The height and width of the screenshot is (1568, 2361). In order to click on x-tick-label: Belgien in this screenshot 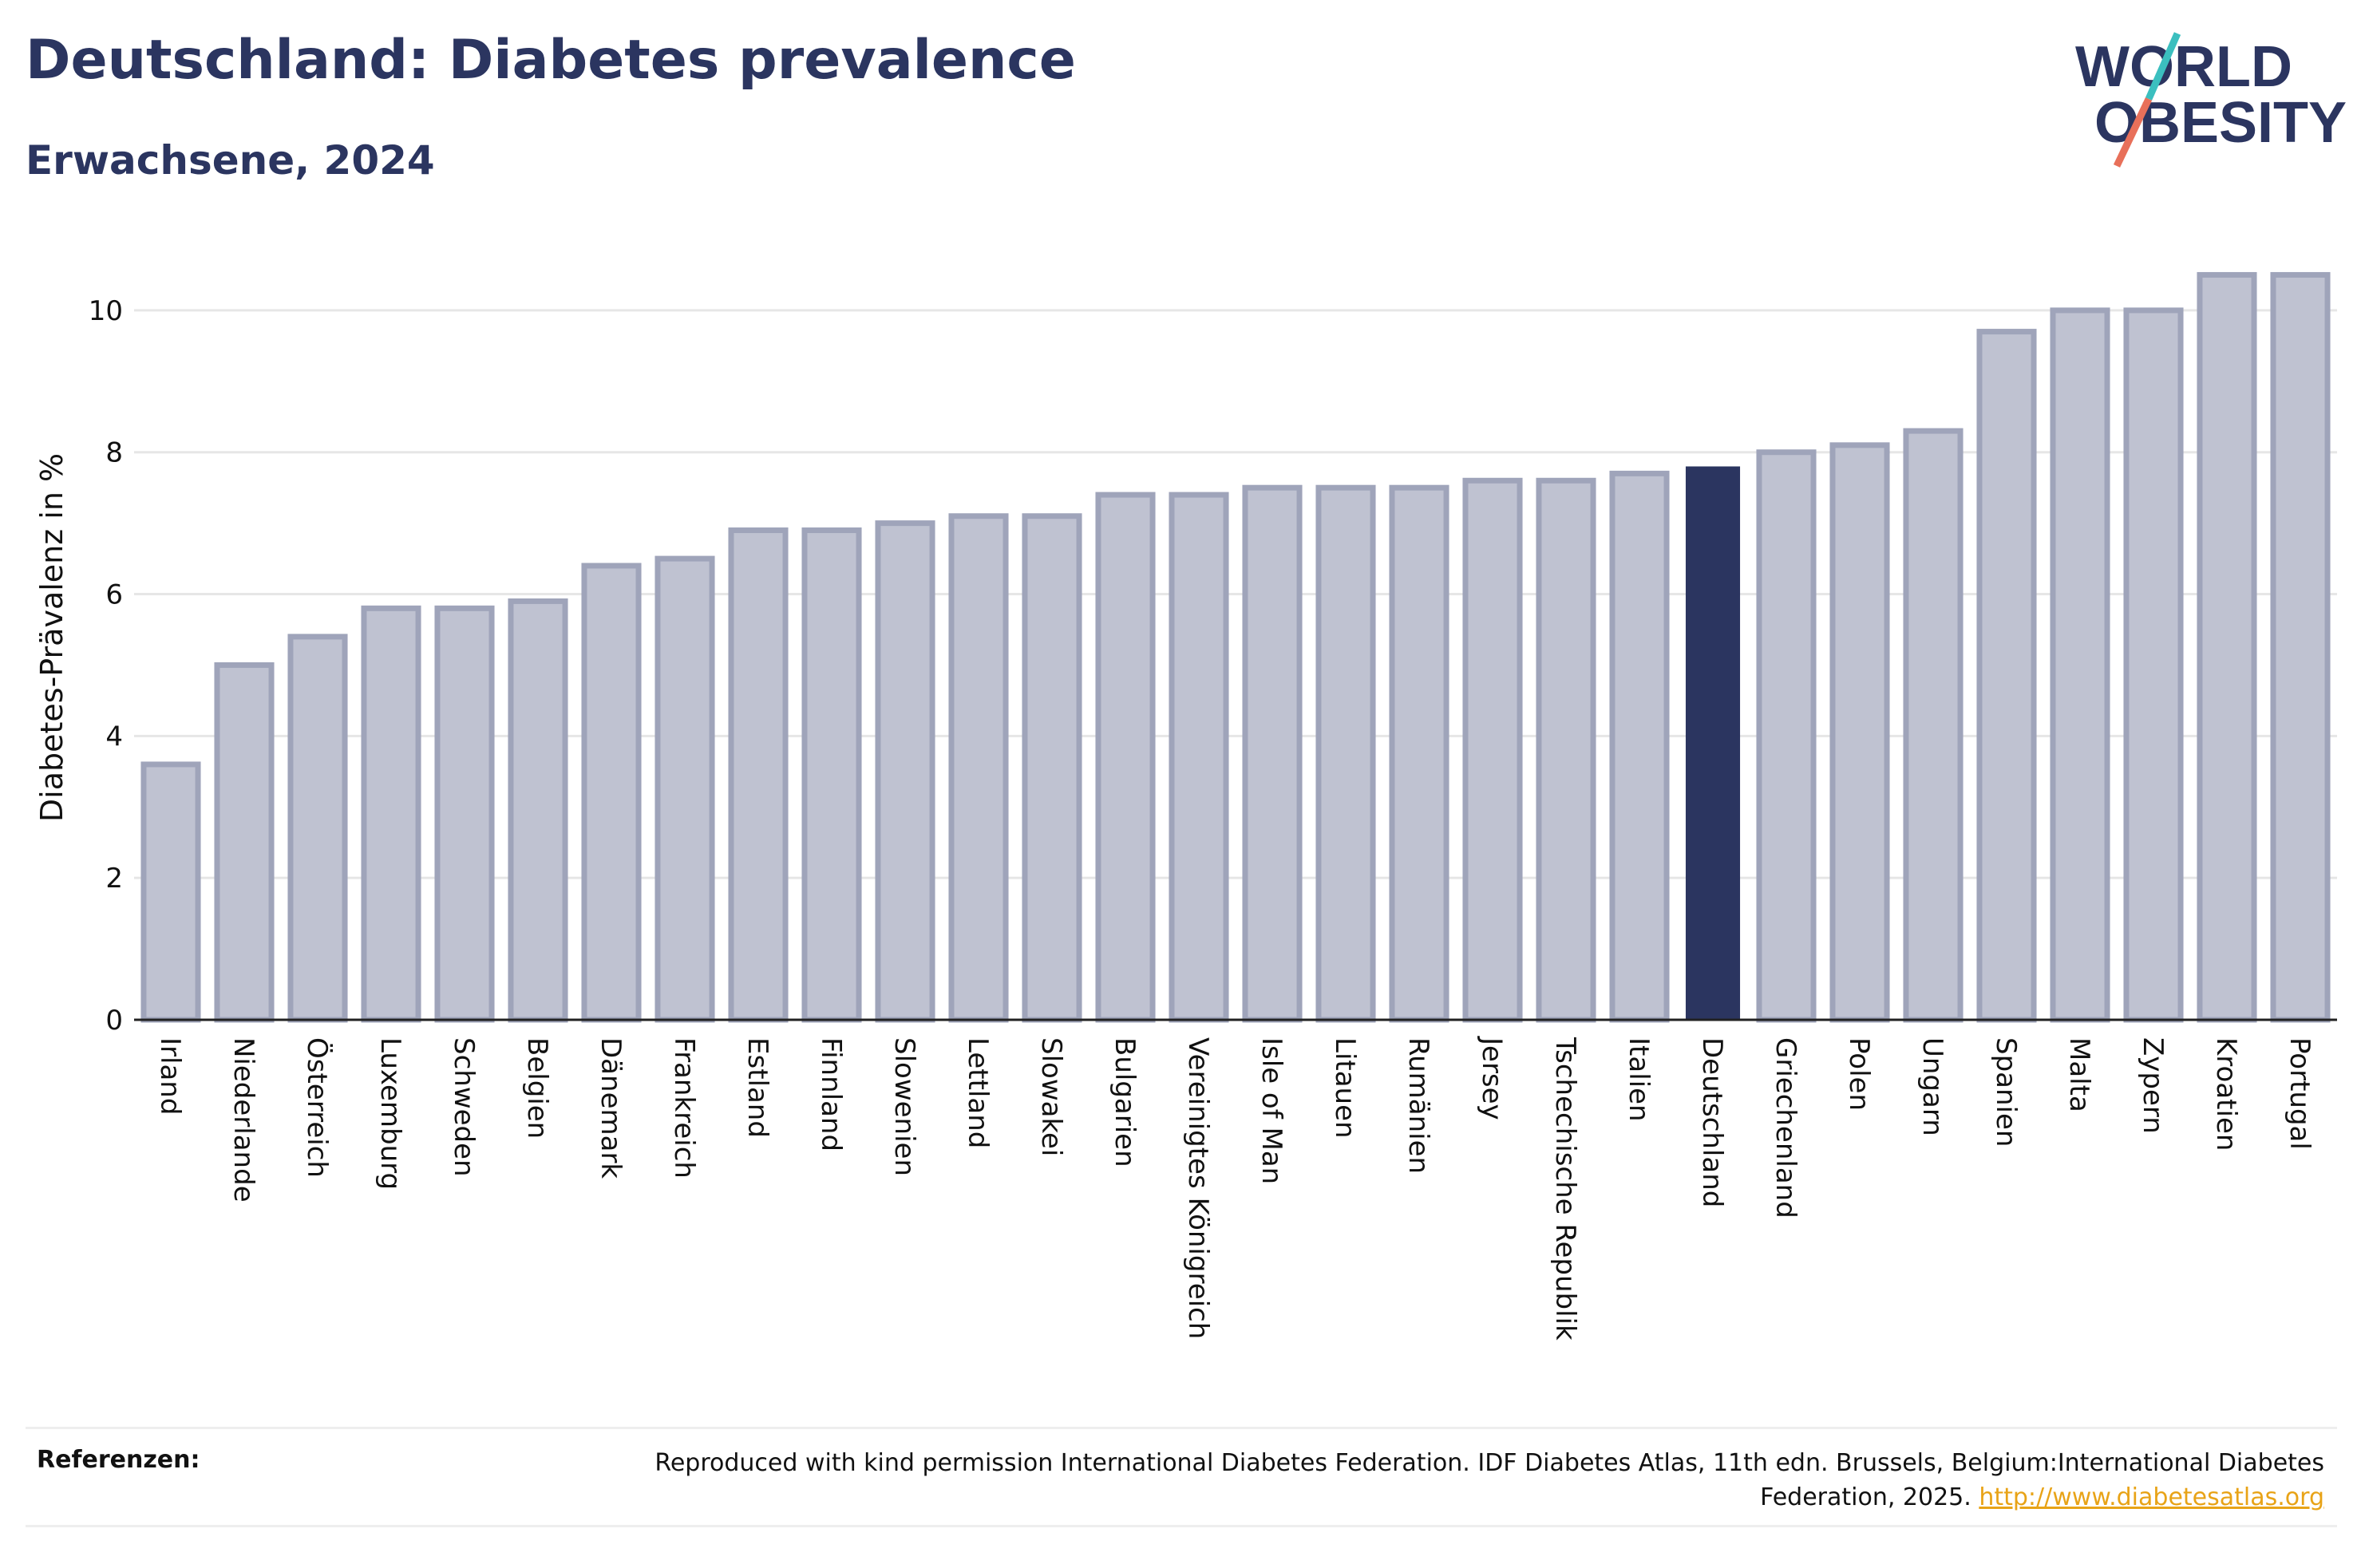, I will do `click(537, 1088)`.